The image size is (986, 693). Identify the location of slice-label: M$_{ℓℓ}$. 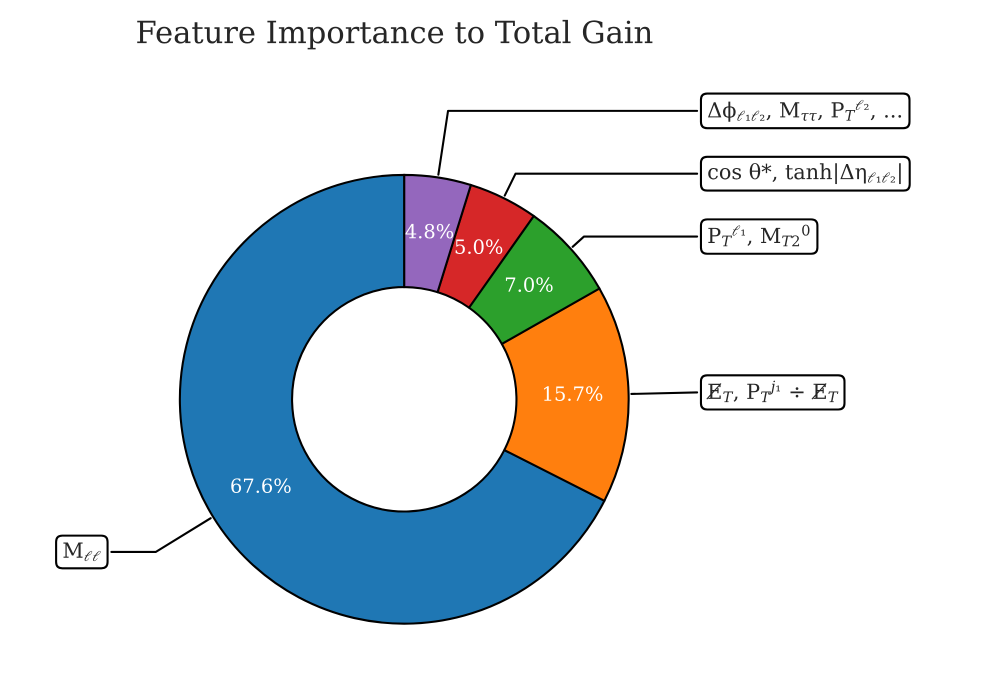
(82, 552).